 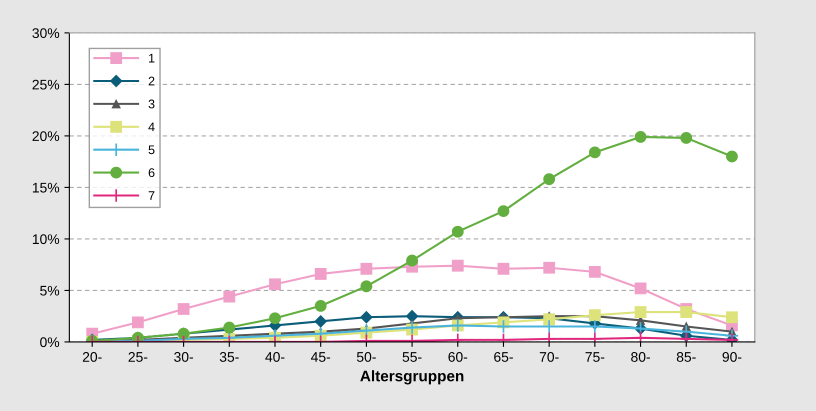 I want to click on legend-label: 6, so click(x=151, y=173).